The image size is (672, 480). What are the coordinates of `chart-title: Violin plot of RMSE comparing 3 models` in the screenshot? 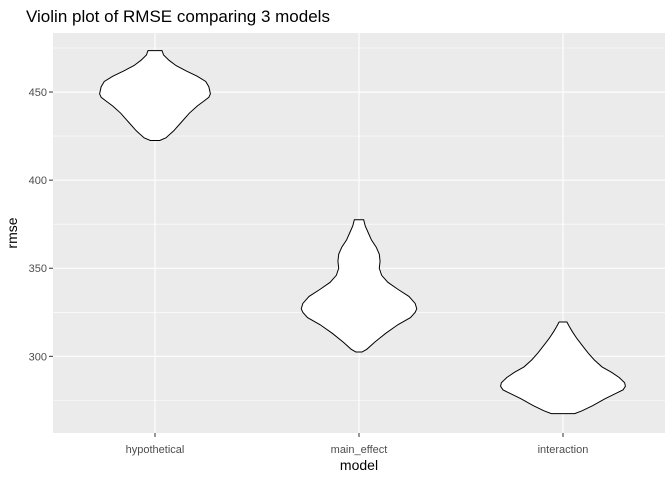 It's located at (178, 16).